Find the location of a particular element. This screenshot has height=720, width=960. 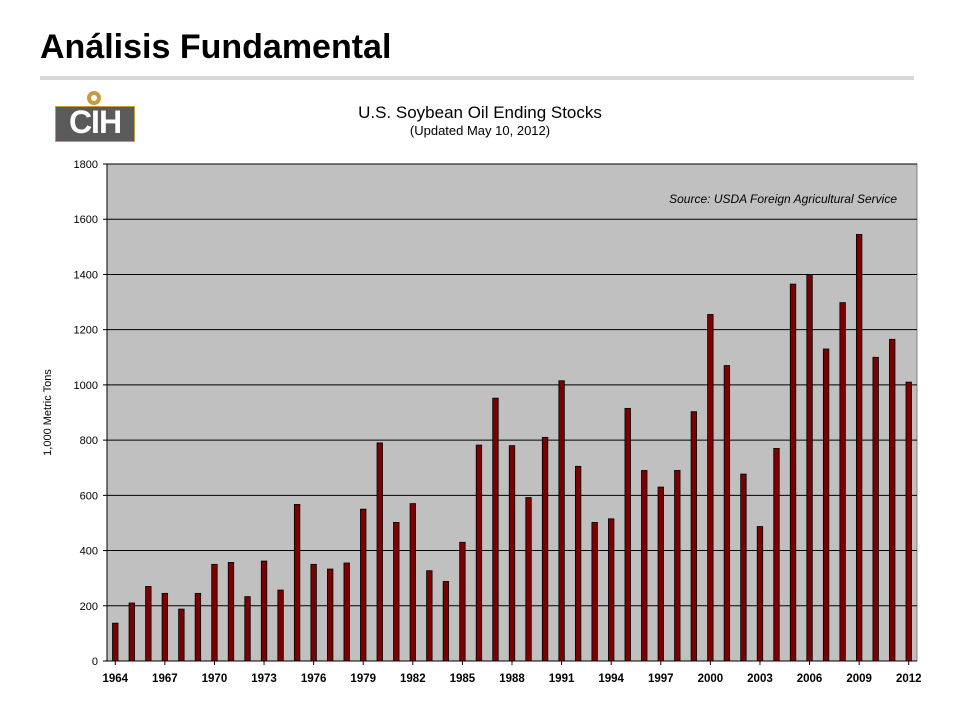

x-tick-label: 1997 is located at coordinates (661, 679).